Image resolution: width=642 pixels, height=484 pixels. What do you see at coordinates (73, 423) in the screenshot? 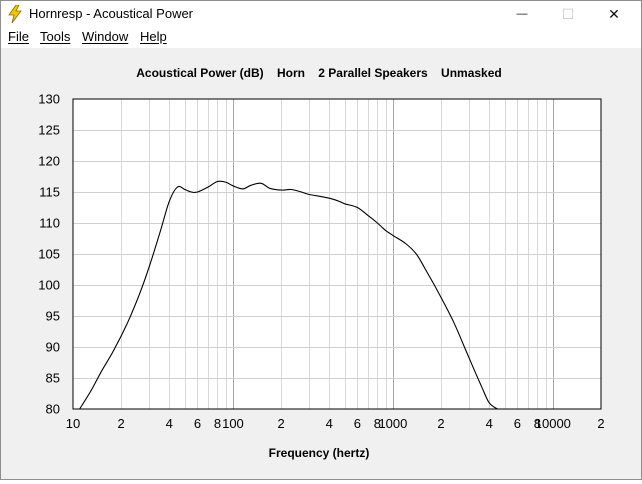
I see `x-tick-label: 10` at bounding box center [73, 423].